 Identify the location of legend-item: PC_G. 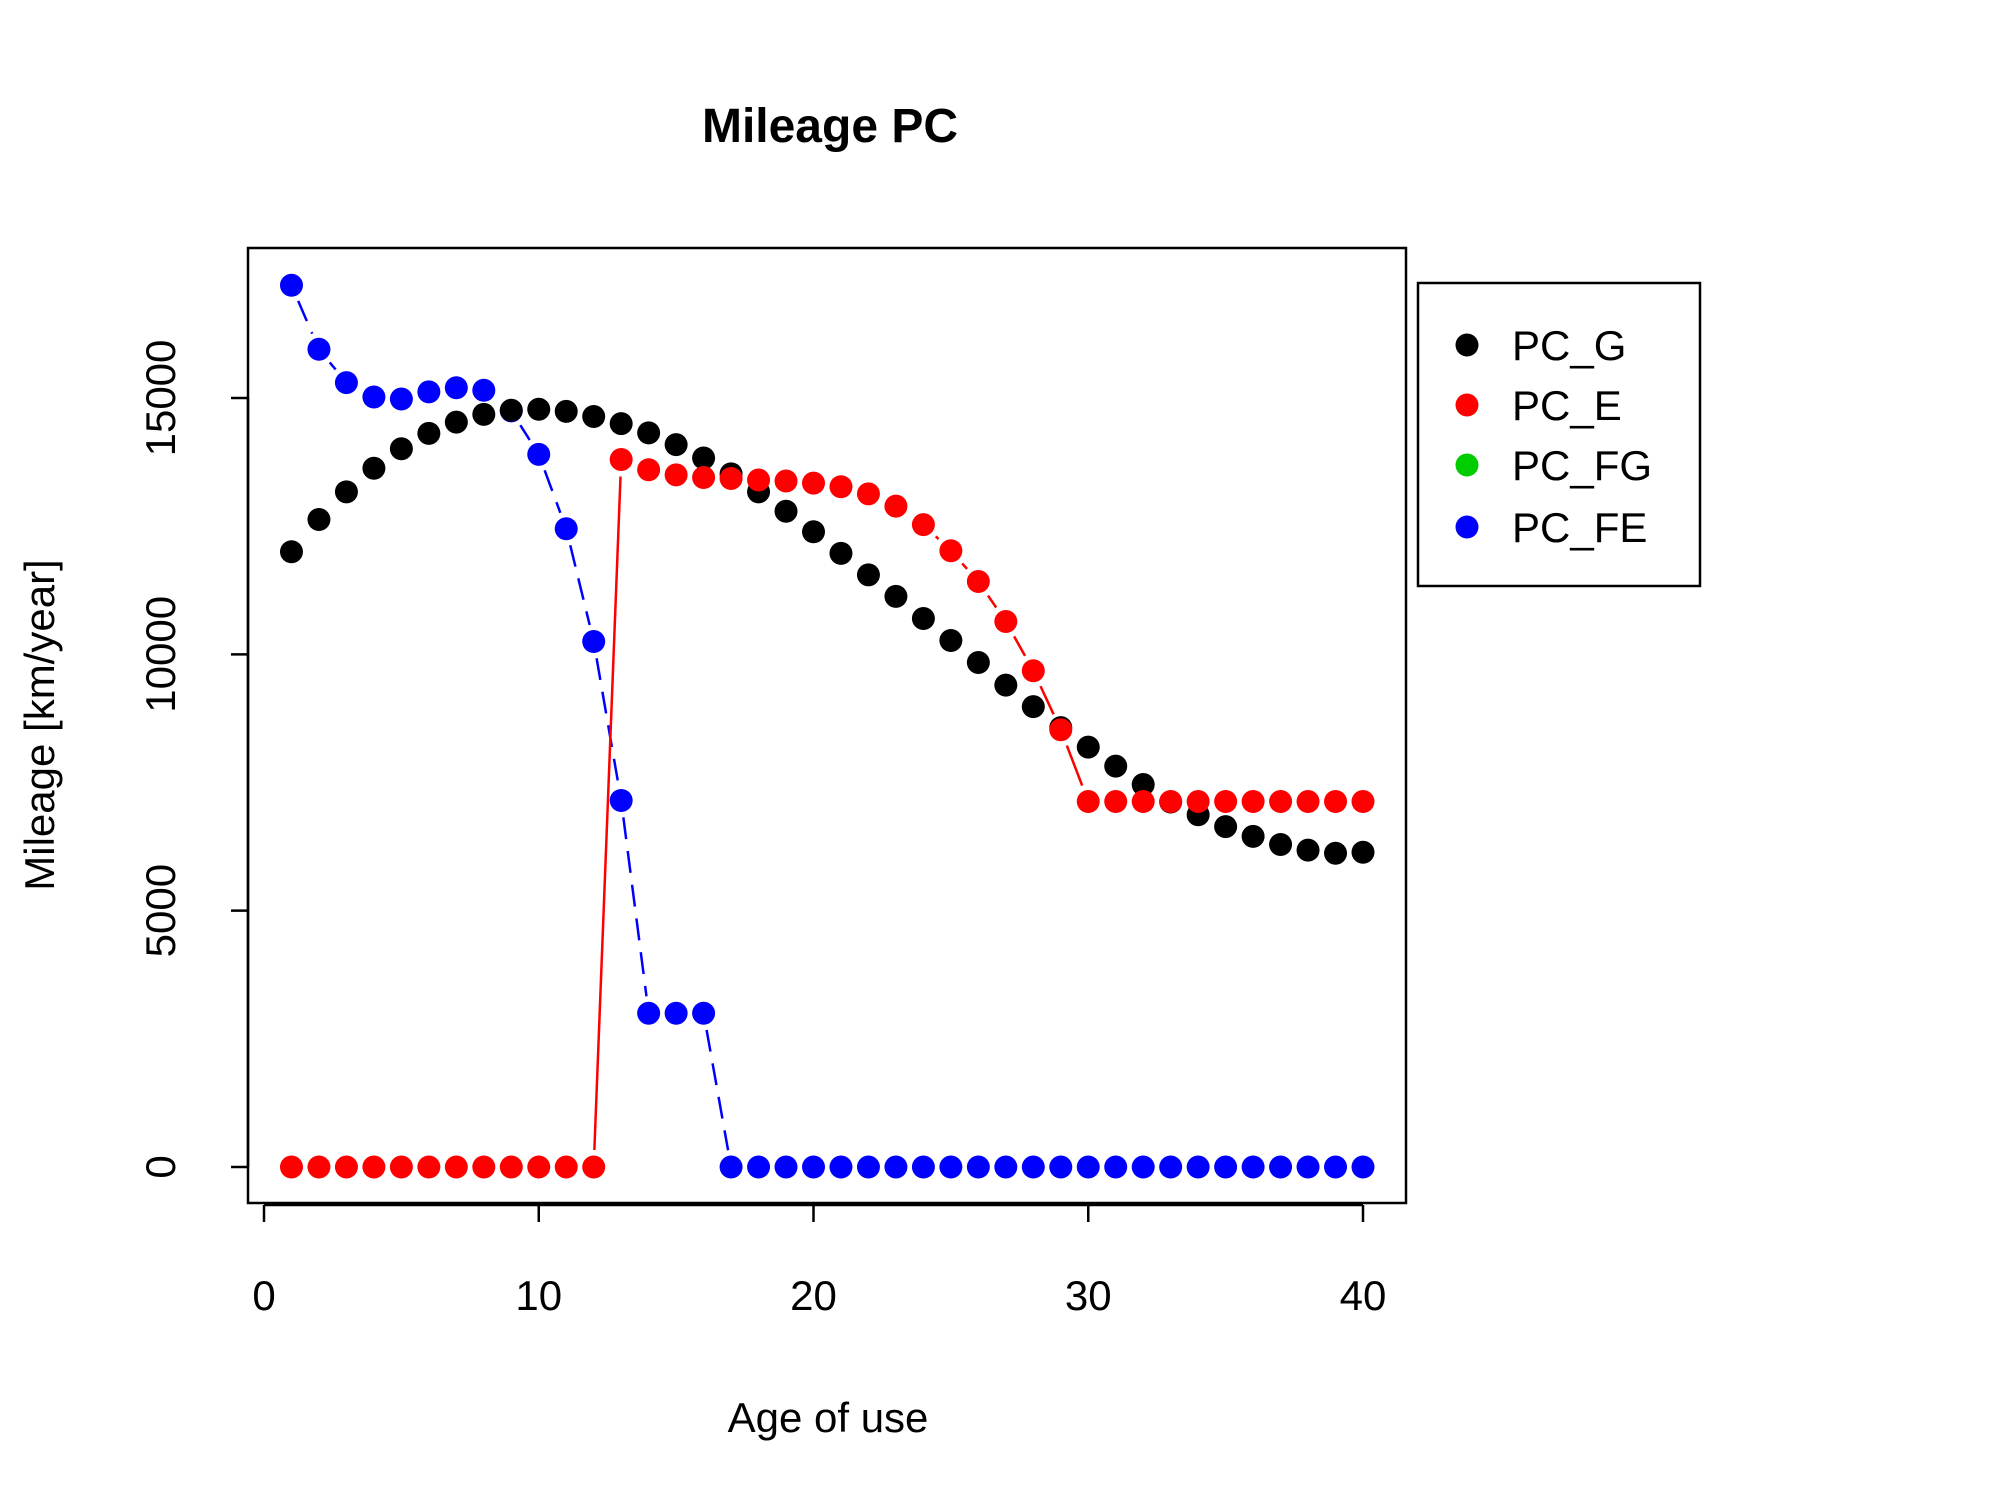
(1540, 345).